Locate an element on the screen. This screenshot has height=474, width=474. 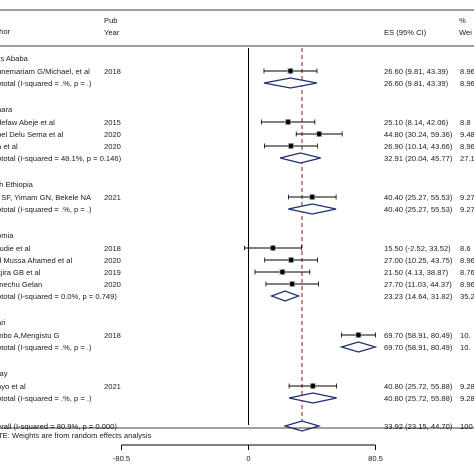
subtotal-weight: 27.1 is located at coordinates (467, 158).